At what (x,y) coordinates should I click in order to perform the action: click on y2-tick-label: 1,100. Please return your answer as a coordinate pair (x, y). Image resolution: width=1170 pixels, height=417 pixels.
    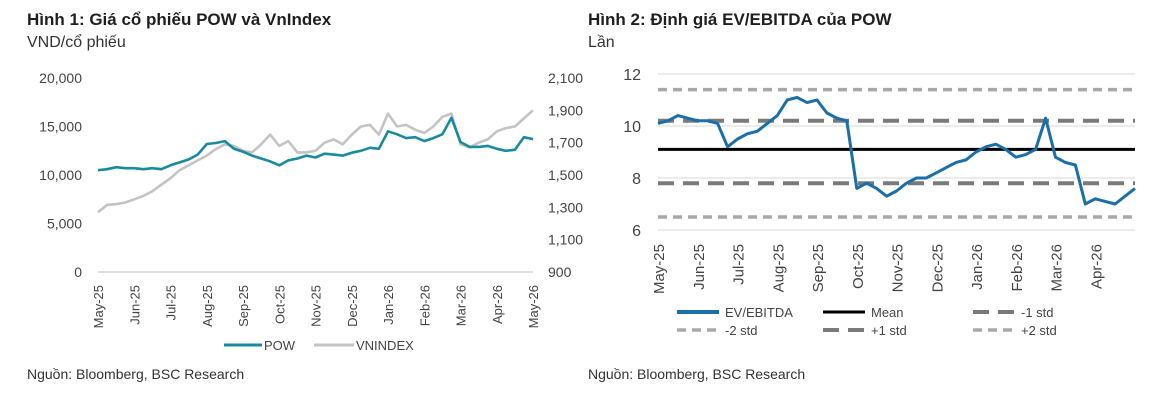
    Looking at the image, I should click on (565, 240).